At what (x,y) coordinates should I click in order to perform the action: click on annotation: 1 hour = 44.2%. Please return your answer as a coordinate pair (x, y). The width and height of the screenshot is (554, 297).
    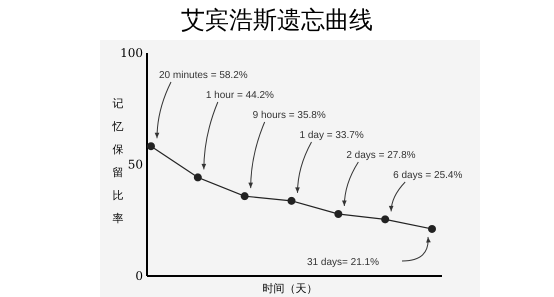
    Looking at the image, I should click on (240, 95).